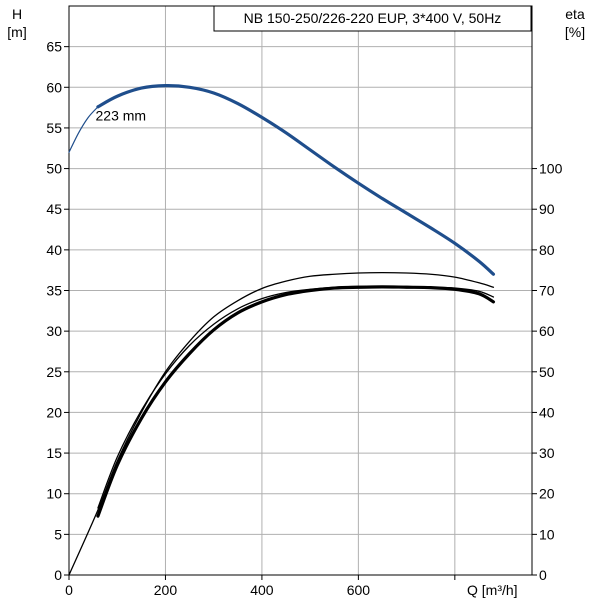  Describe the element at coordinates (359, 590) in the screenshot. I see `x-tick-label: 600` at that location.